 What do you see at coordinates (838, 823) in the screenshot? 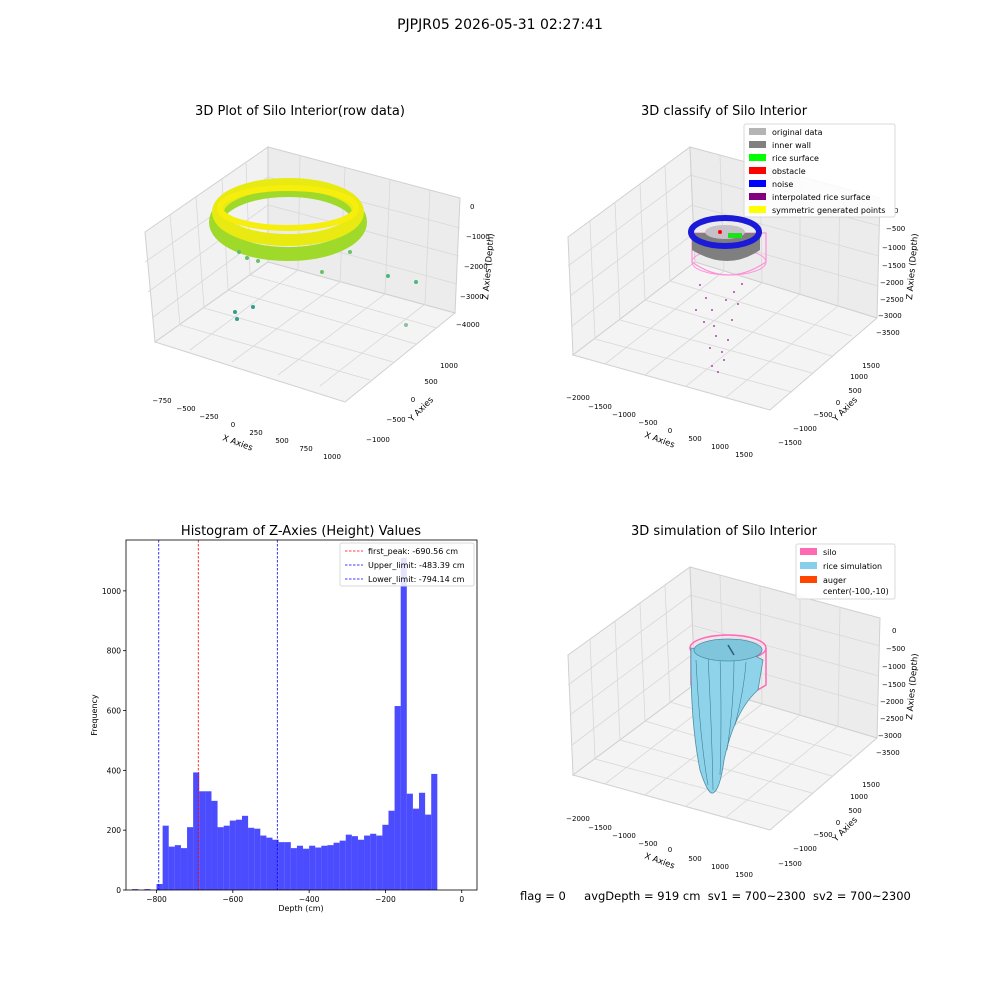
I see `sim-y-tick: 0` at bounding box center [838, 823].